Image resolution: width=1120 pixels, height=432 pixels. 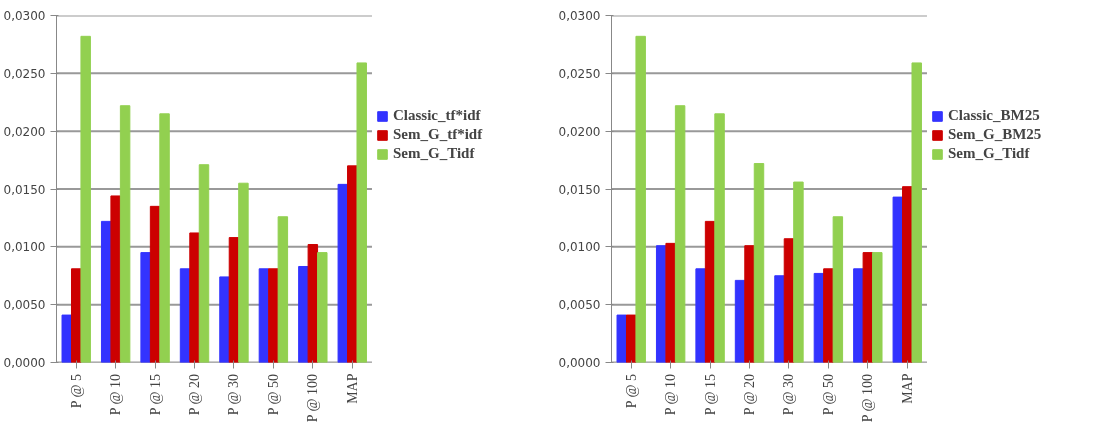 I want to click on legend-label: Classic_BM25, so click(x=994, y=115).